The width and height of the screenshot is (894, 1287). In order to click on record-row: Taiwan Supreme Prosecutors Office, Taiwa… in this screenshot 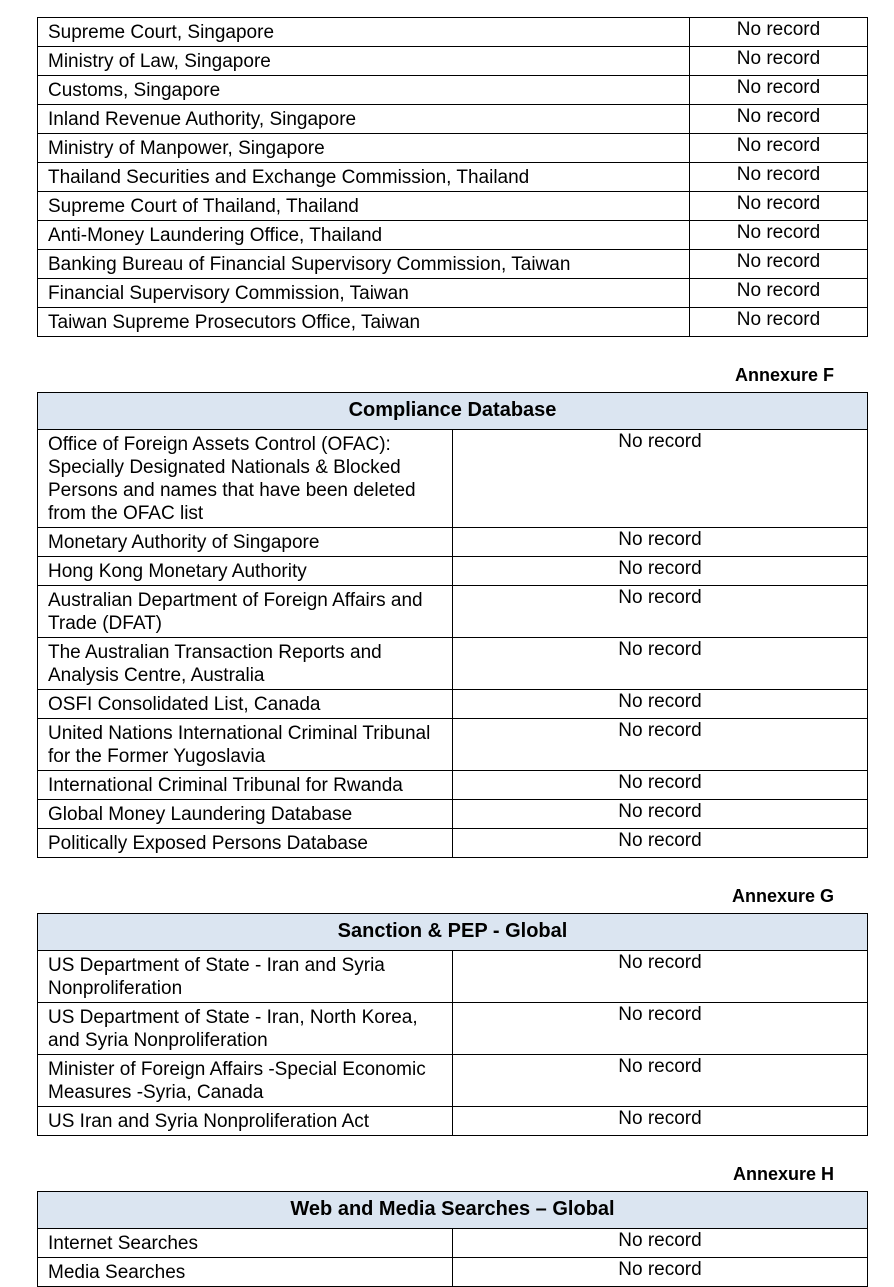, I will do `click(452, 322)`.